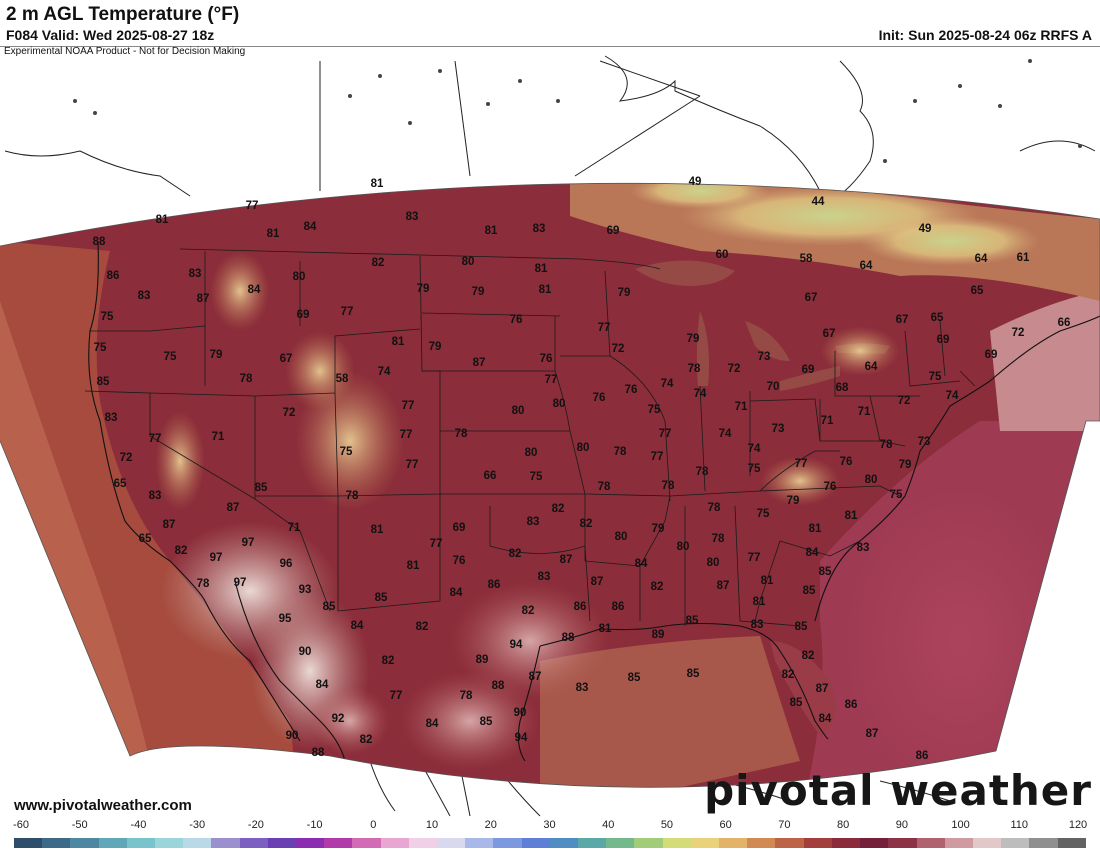 The height and width of the screenshot is (850, 1100). What do you see at coordinates (773, 387) in the screenshot?
I see `temp-label: 70` at bounding box center [773, 387].